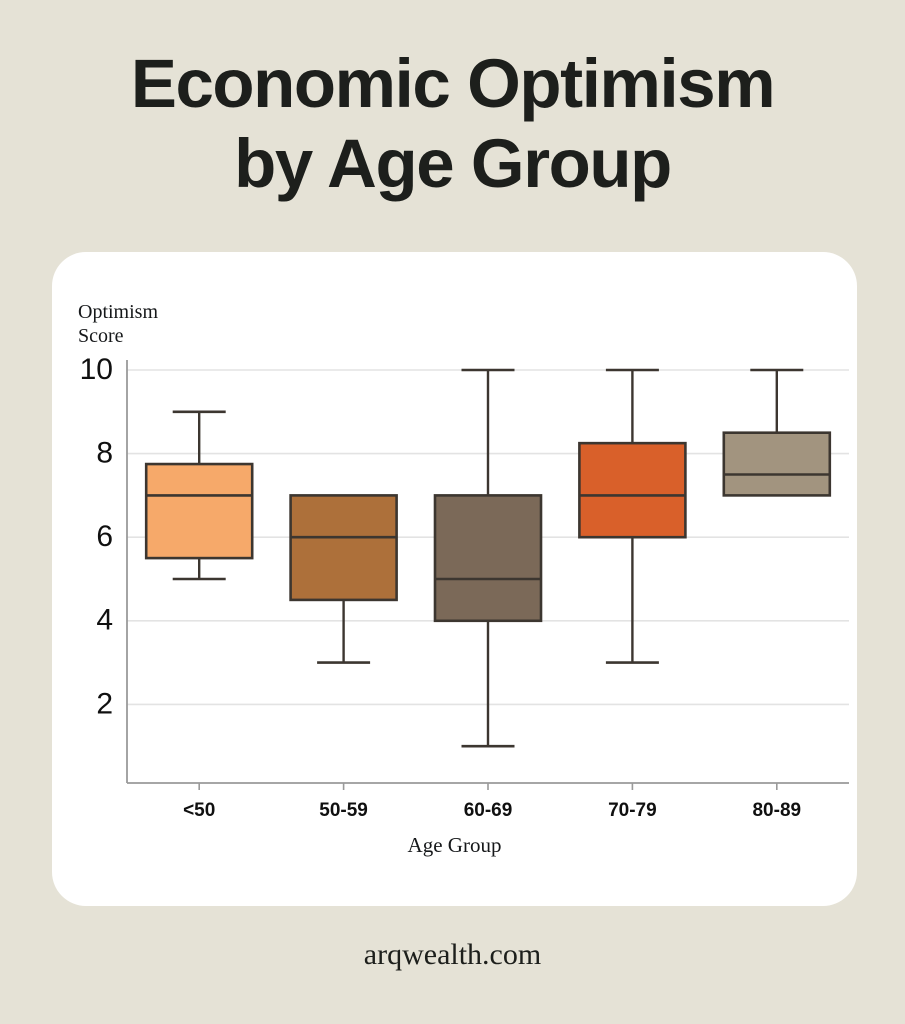 This screenshot has width=905, height=1024. What do you see at coordinates (453, 163) in the screenshot?
I see `title-line-2: by Age Group` at bounding box center [453, 163].